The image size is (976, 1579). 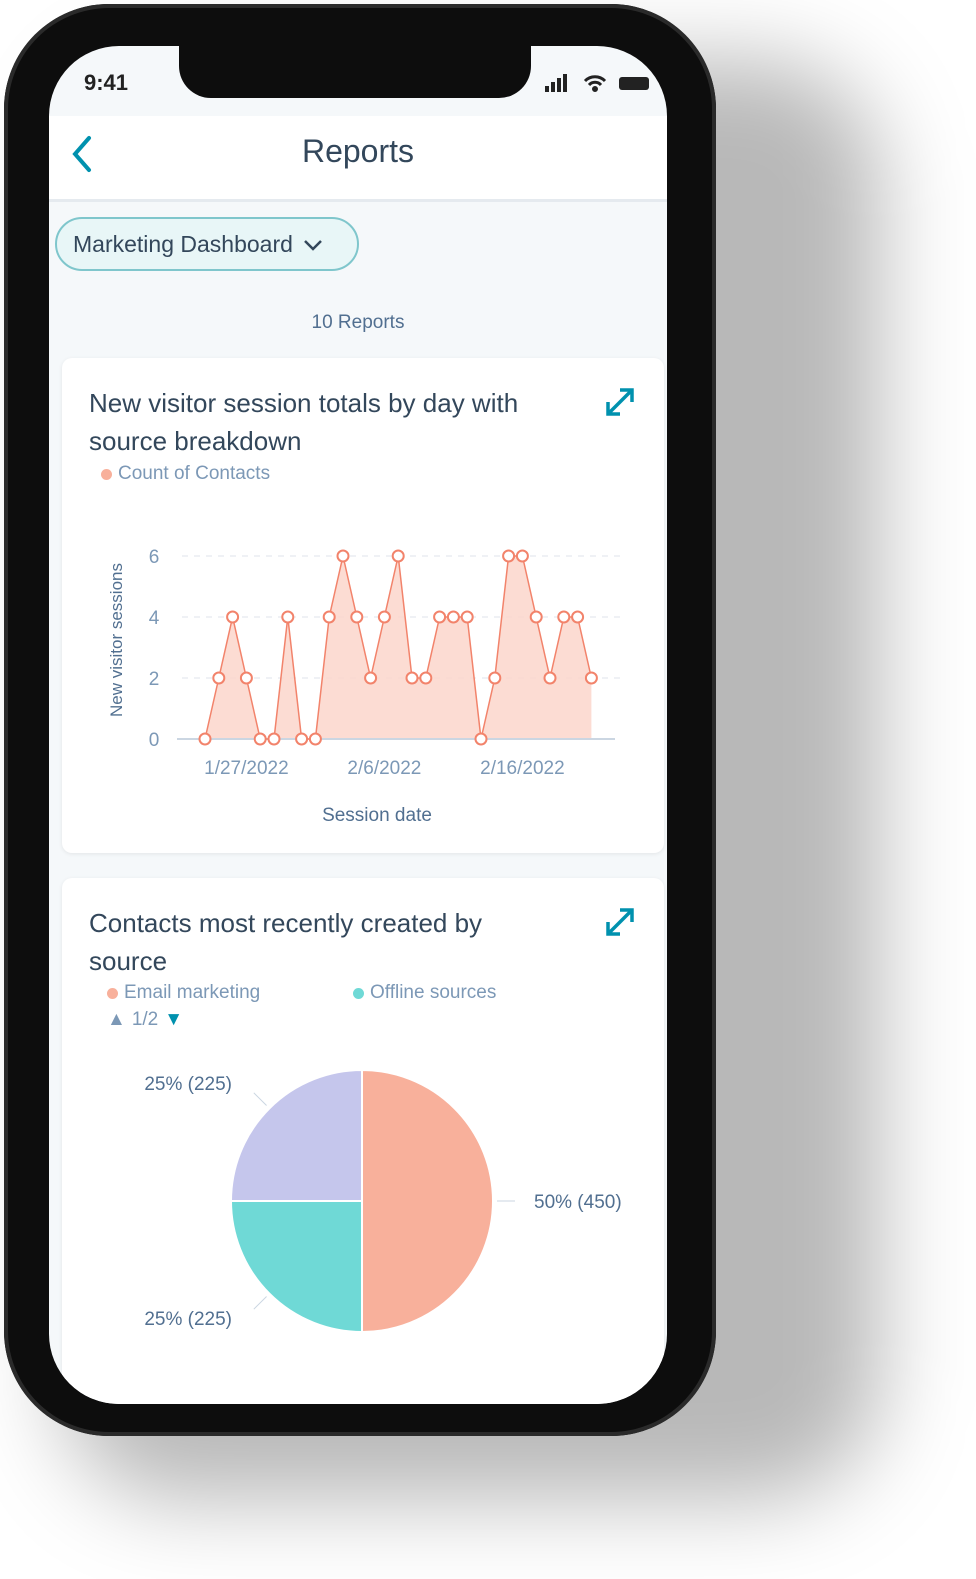 I want to click on y-tick-label: 4, so click(x=154, y=618).